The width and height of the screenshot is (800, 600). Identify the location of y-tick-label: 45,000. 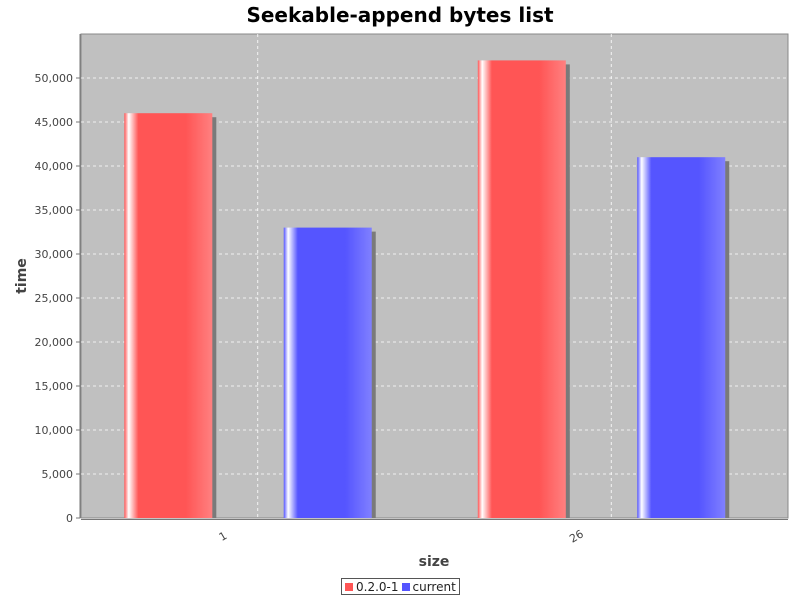
(54, 122).